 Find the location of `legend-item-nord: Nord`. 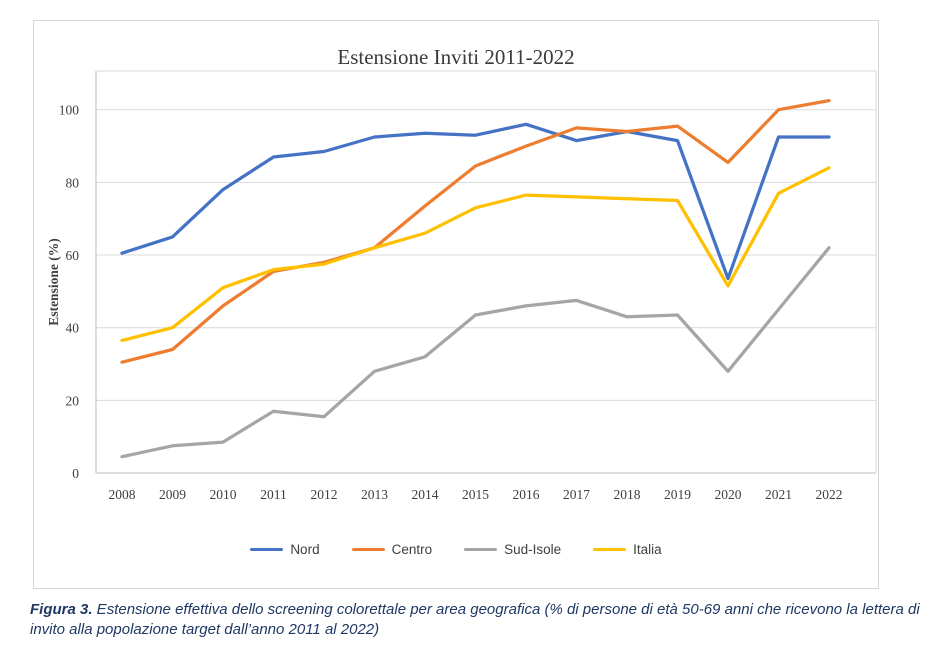

legend-item-nord: Nord is located at coordinates (285, 549).